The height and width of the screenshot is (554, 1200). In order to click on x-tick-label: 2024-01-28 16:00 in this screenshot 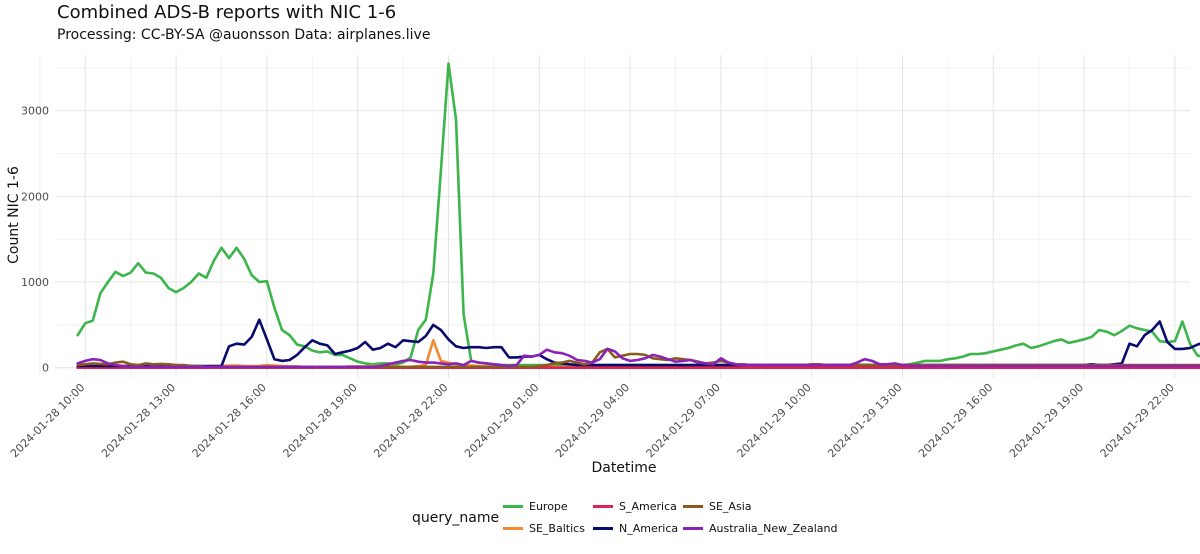, I will do `click(229, 420)`.